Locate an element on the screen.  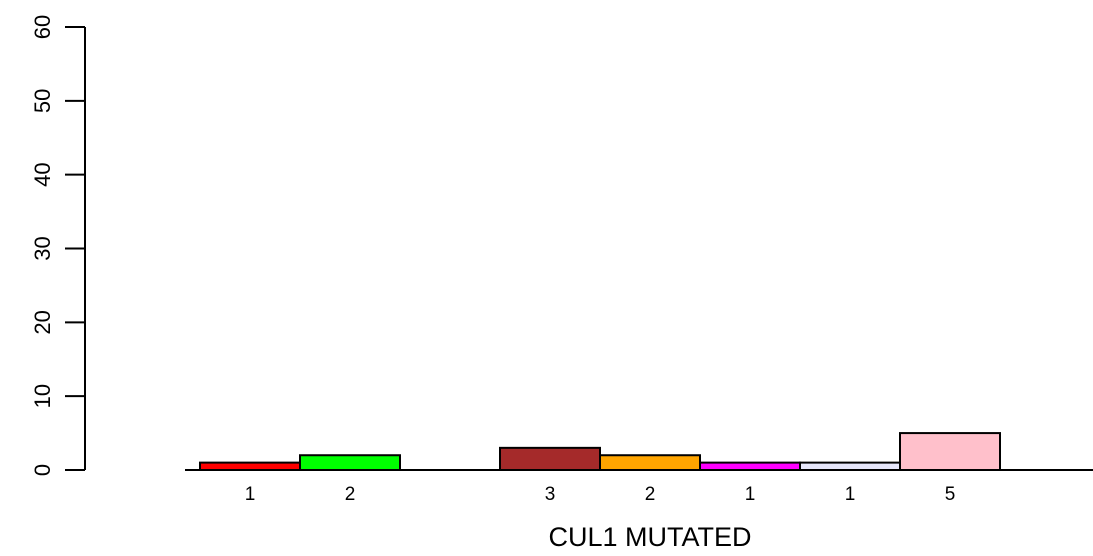
y-tick-label: 60 is located at coordinates (42, 27).